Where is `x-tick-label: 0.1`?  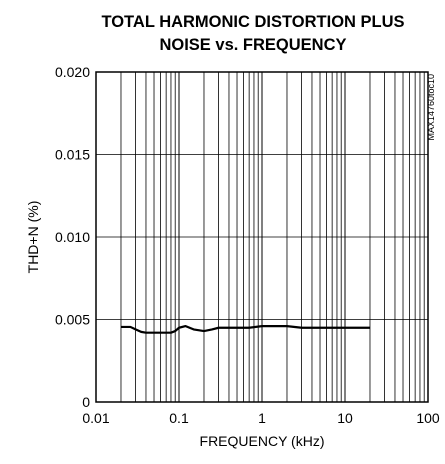
x-tick-label: 0.1 is located at coordinates (179, 418).